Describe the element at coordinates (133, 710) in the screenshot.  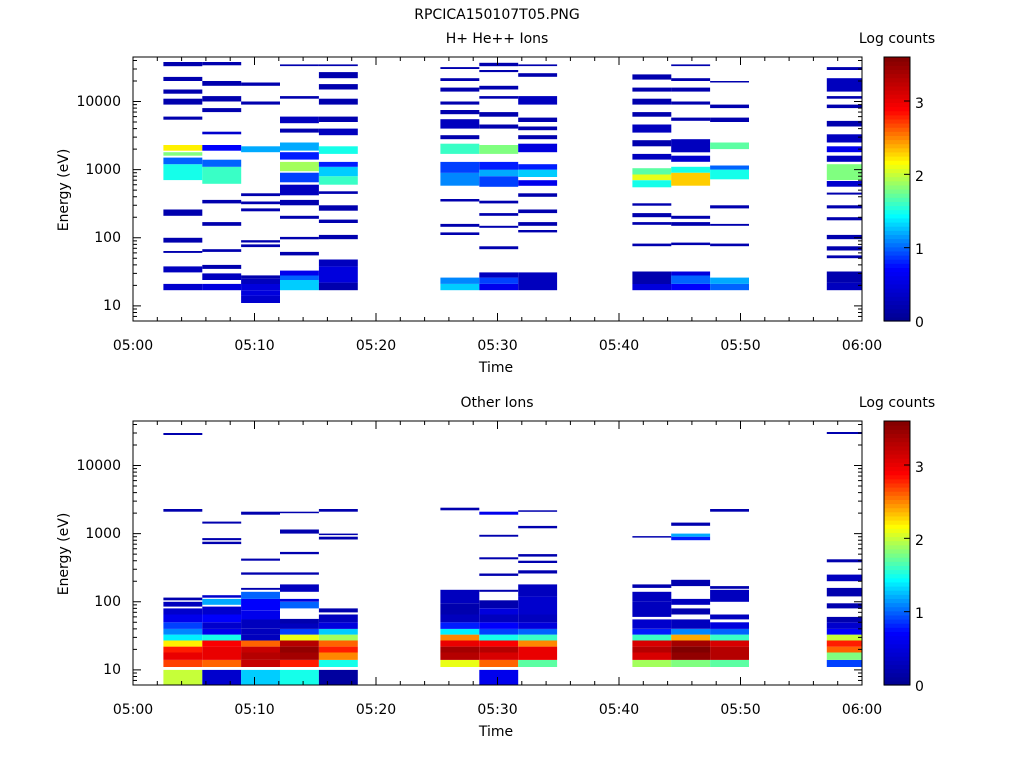
I see `x-tick-label: 05:00` at that location.